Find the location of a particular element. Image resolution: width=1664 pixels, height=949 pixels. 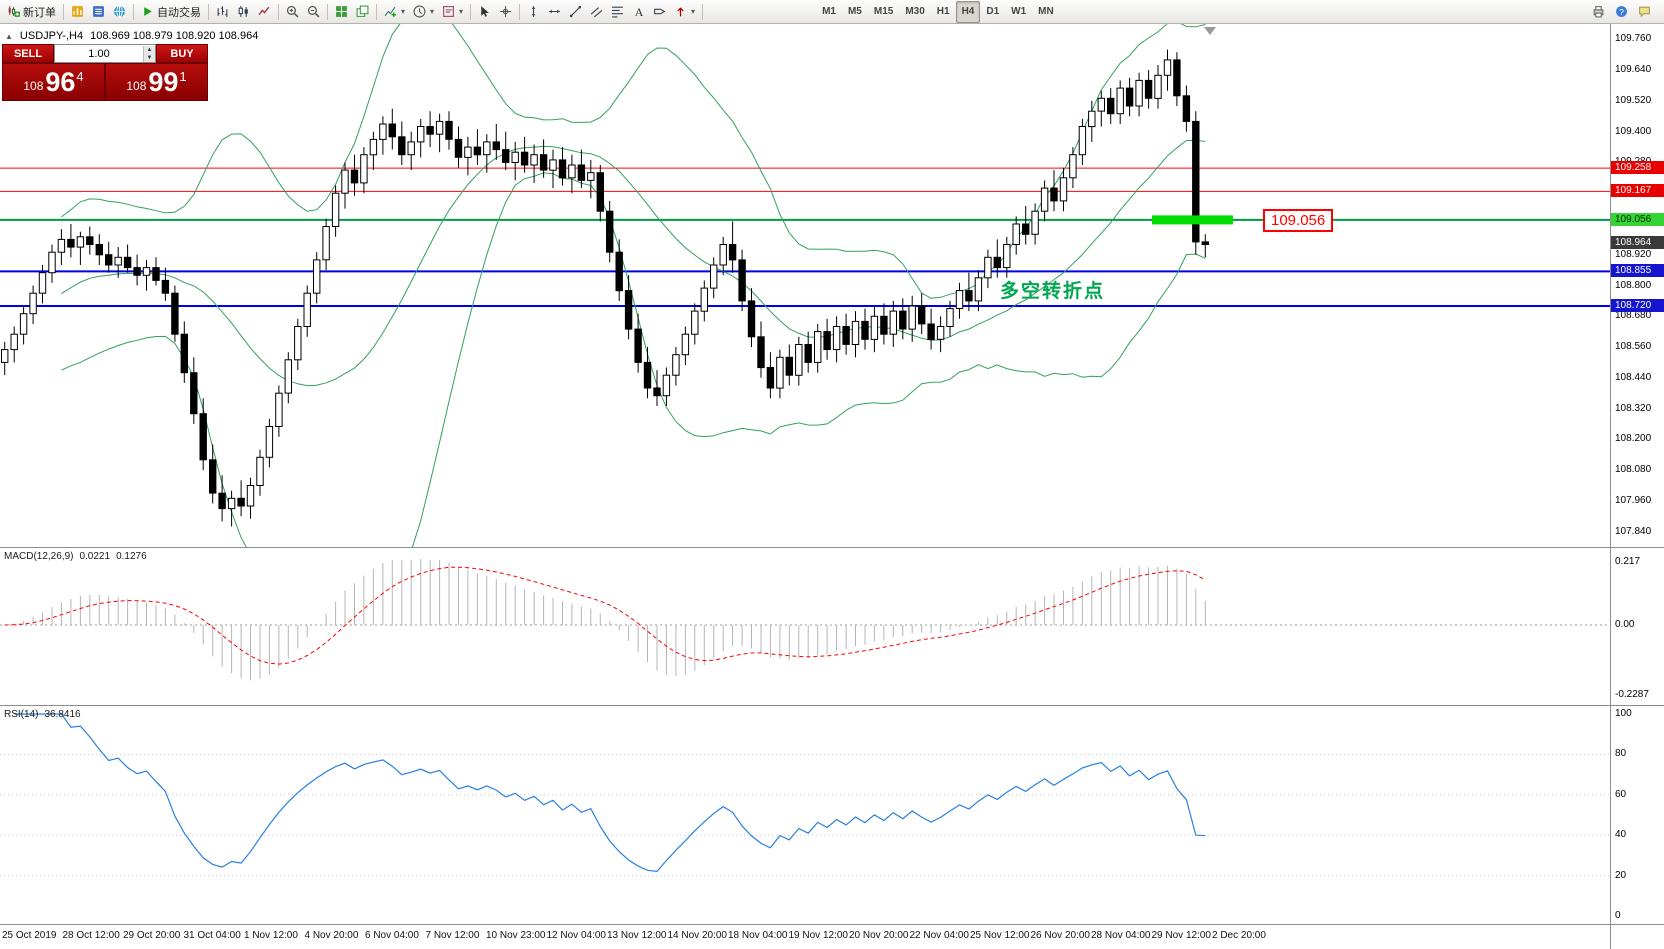

help-button: ? is located at coordinates (1621, 12).